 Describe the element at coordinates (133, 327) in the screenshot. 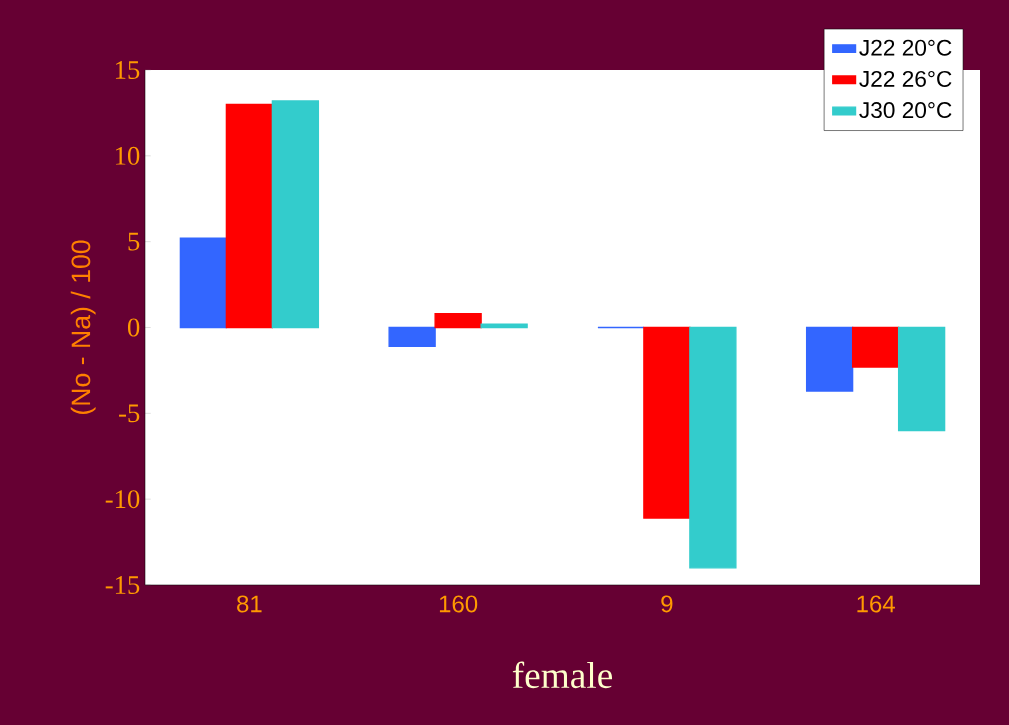

I see `y-tick-label: 0` at that location.